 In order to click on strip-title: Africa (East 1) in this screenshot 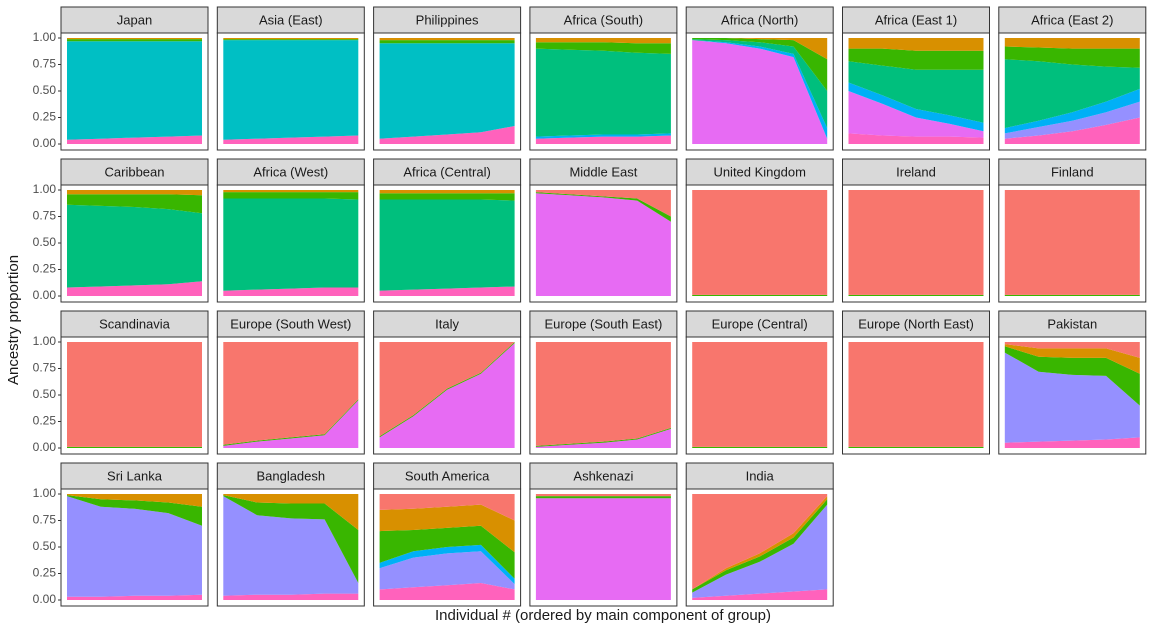, I will do `click(916, 19)`.